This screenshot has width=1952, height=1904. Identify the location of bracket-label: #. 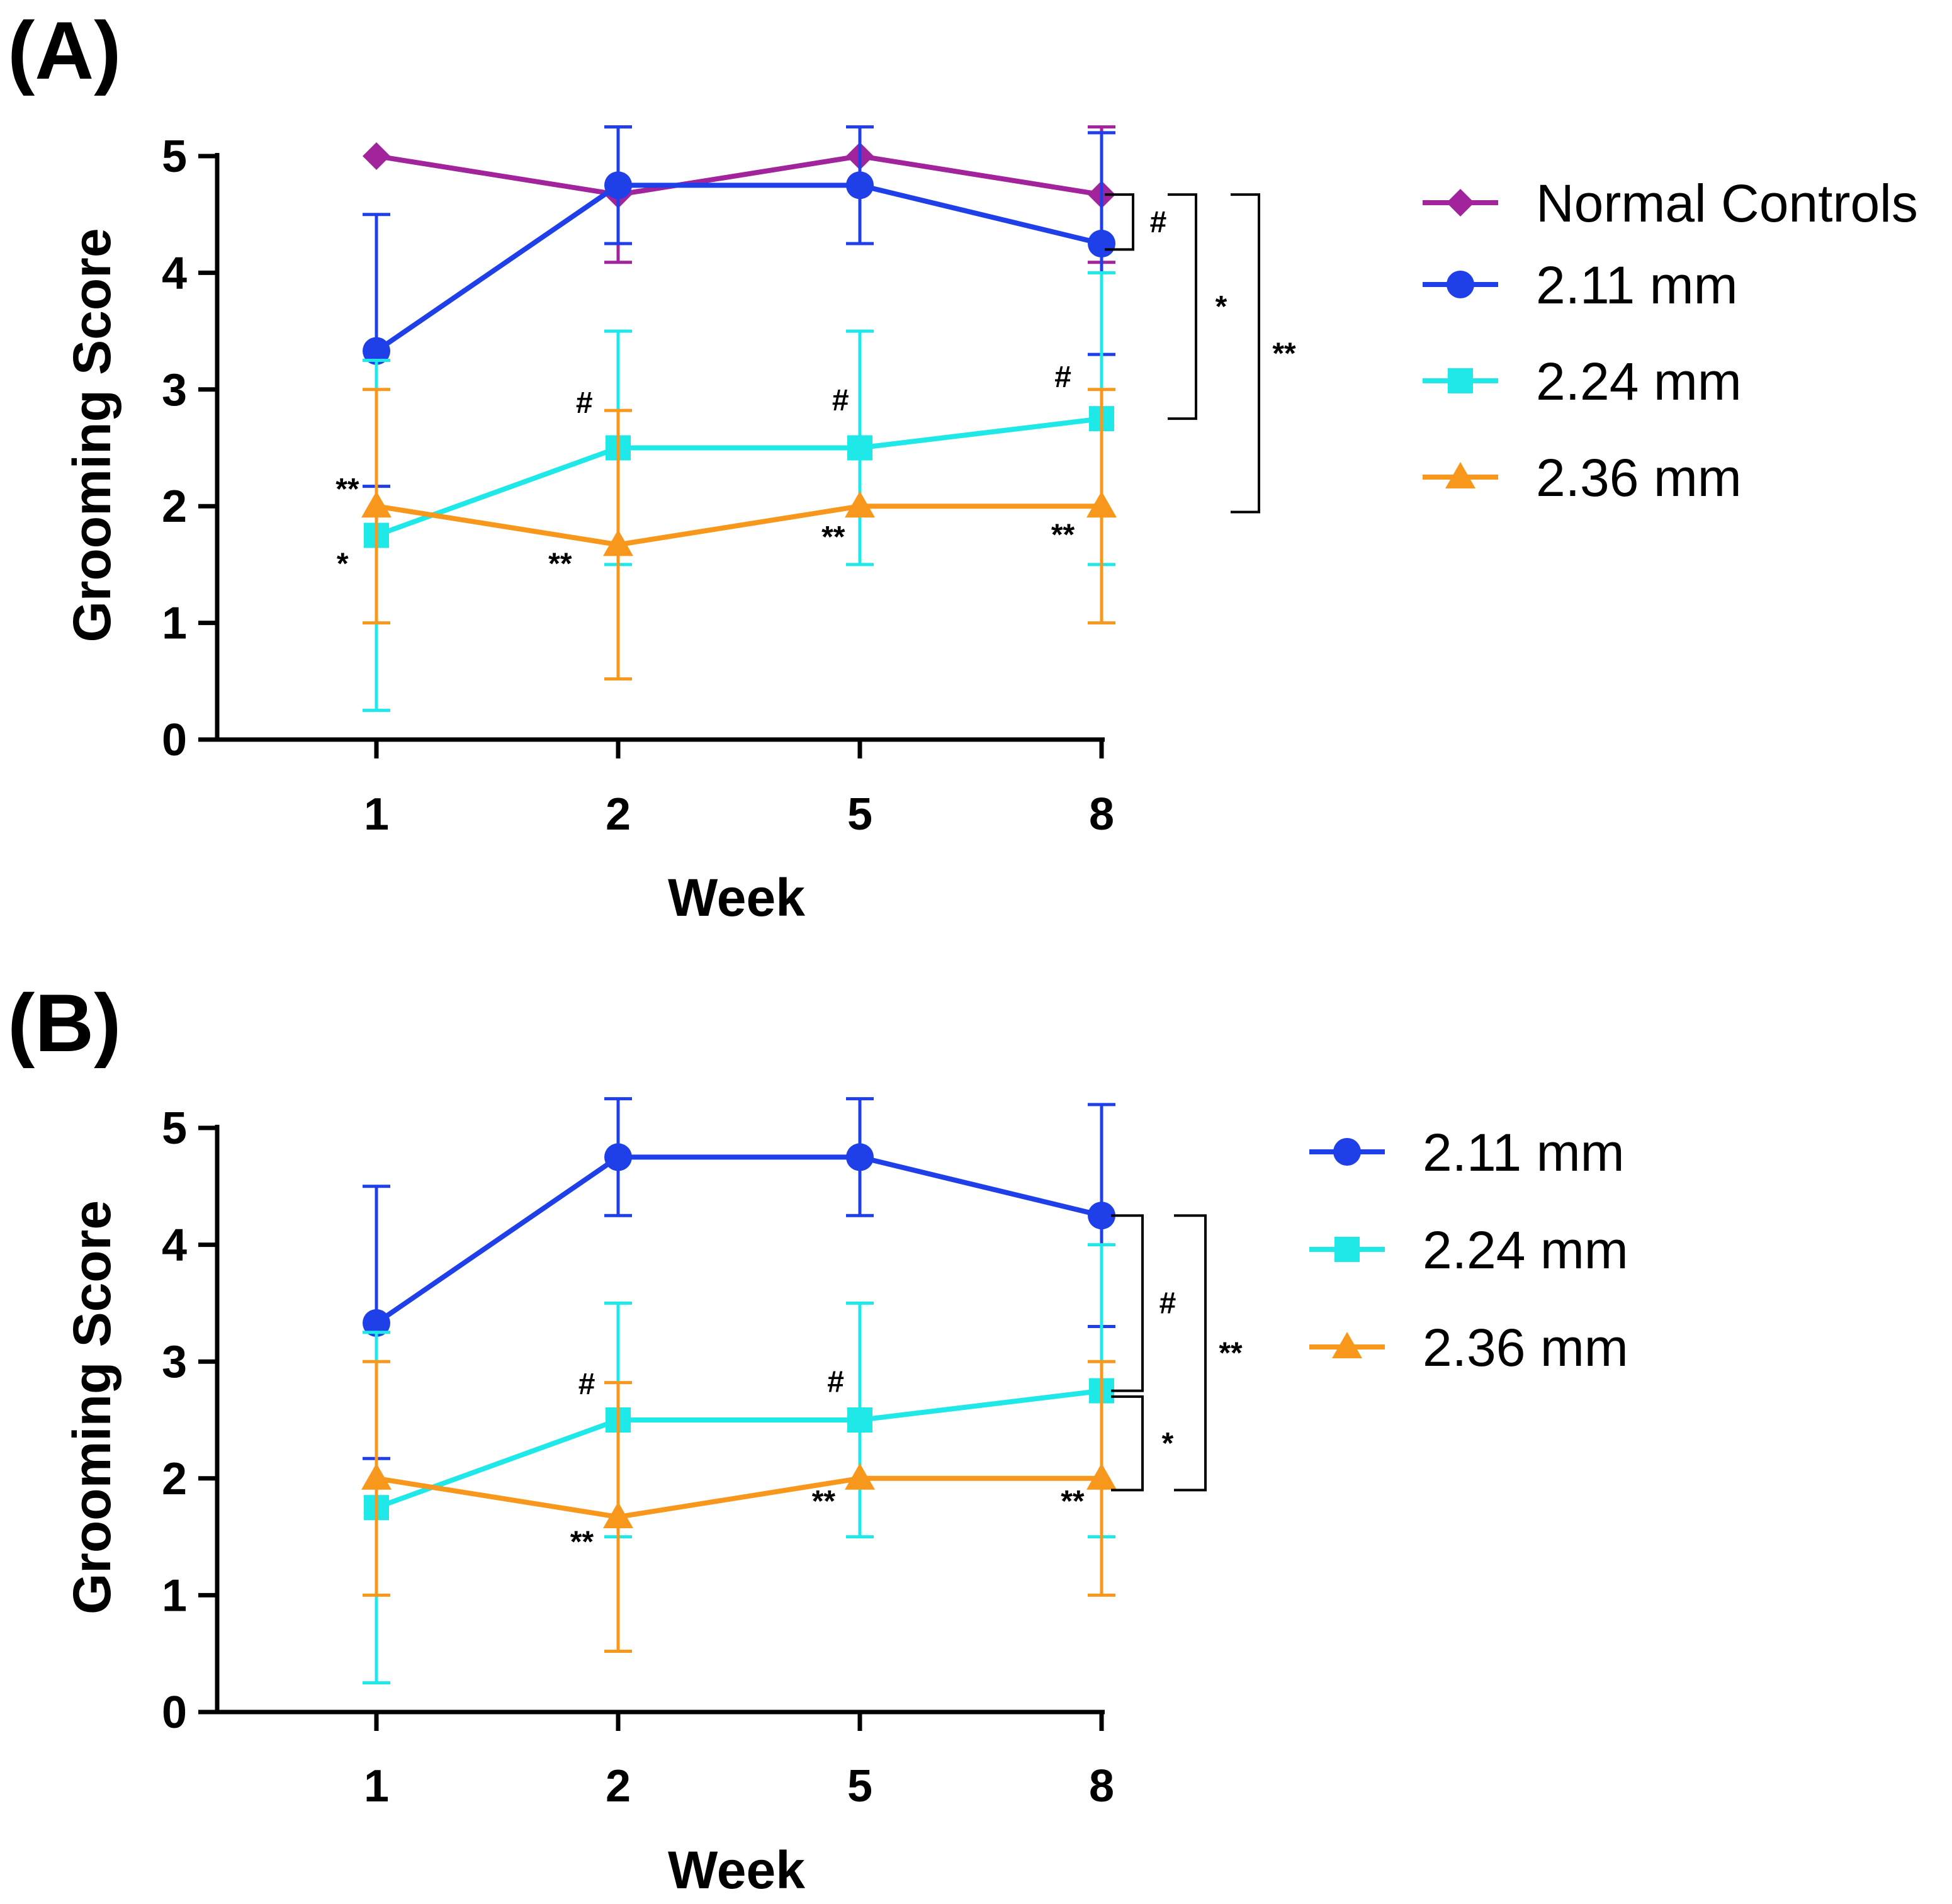
(1167, 1303).